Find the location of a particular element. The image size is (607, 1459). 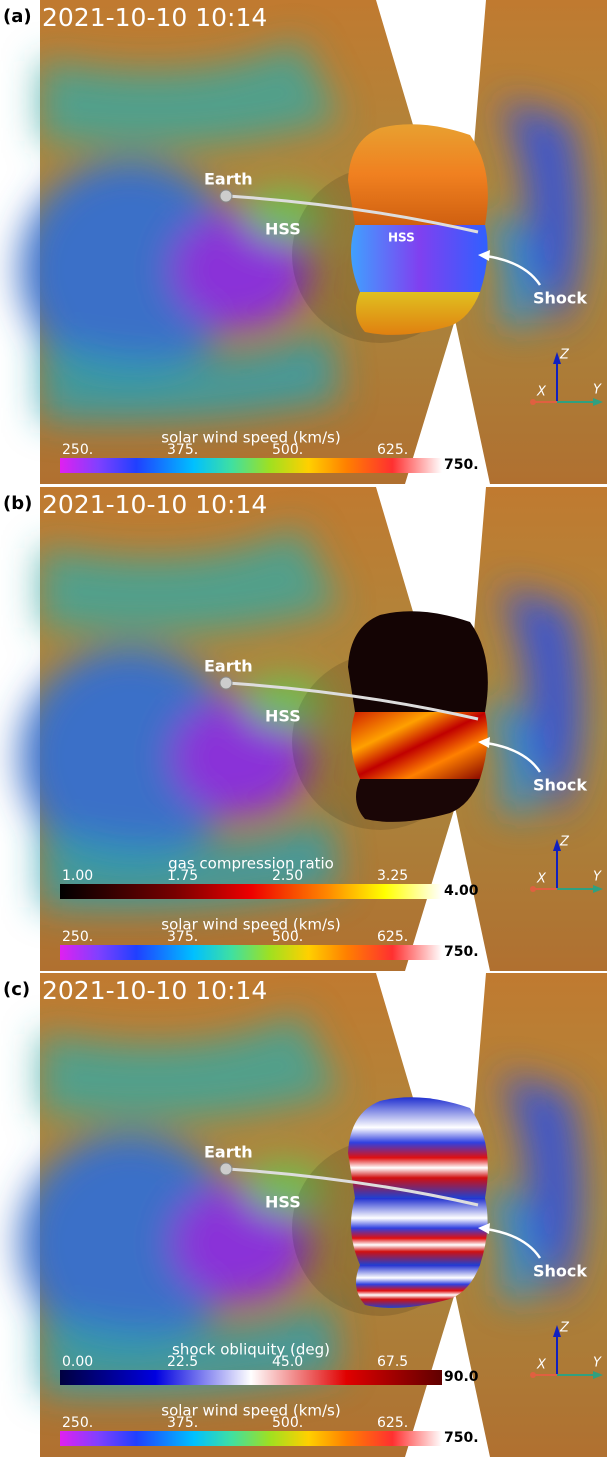

z-head is located at coordinates (557, 358).